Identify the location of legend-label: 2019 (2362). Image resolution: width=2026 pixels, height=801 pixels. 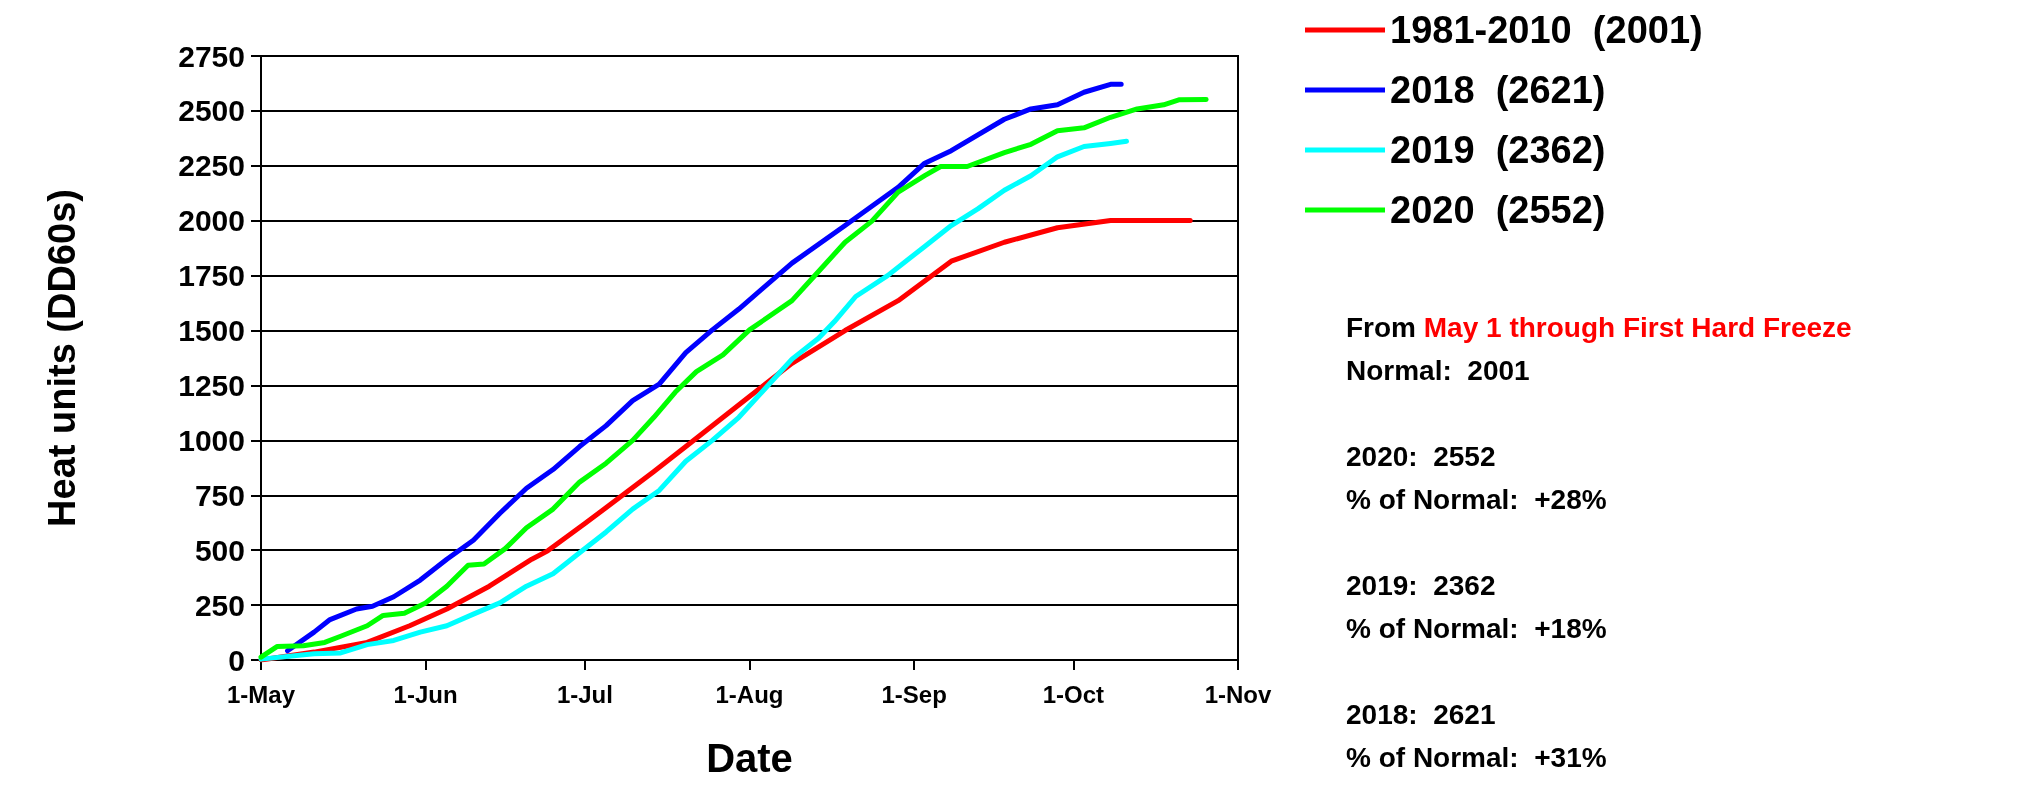
(1498, 150).